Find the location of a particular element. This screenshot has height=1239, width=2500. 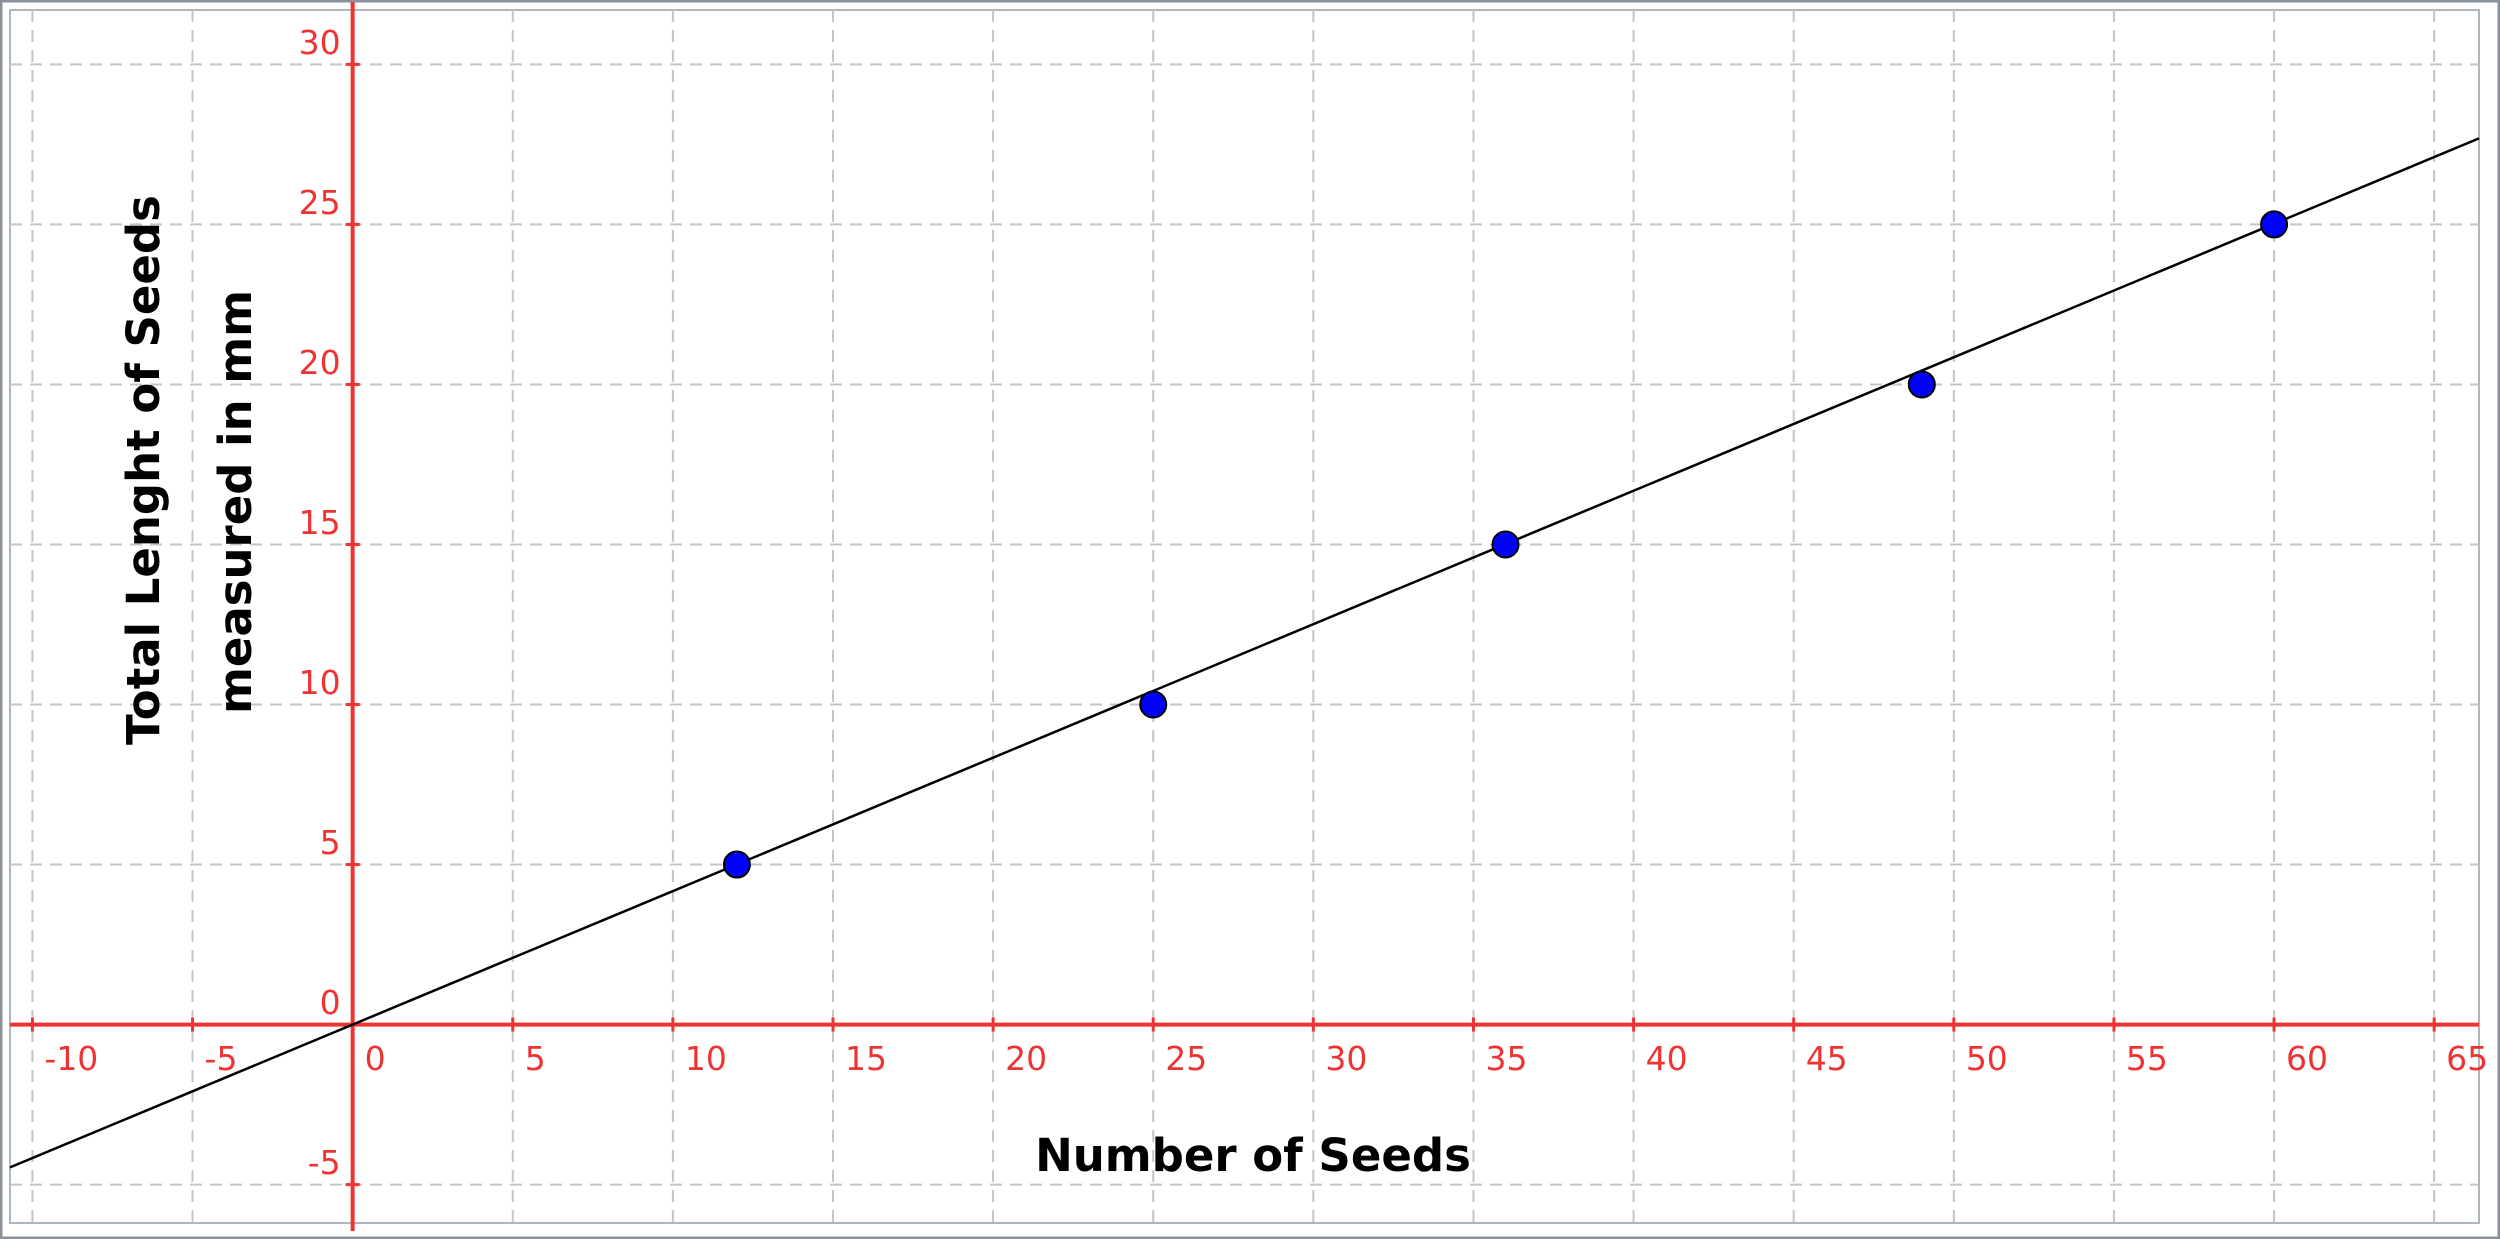

y-tick-label: 30 is located at coordinates (320, 42).